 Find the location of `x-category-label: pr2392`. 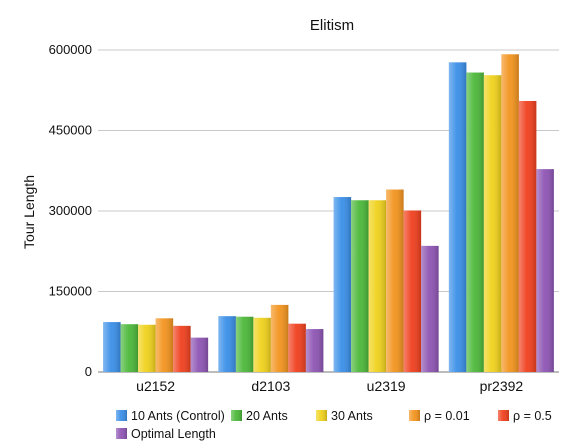

x-category-label: pr2392 is located at coordinates (502, 386).